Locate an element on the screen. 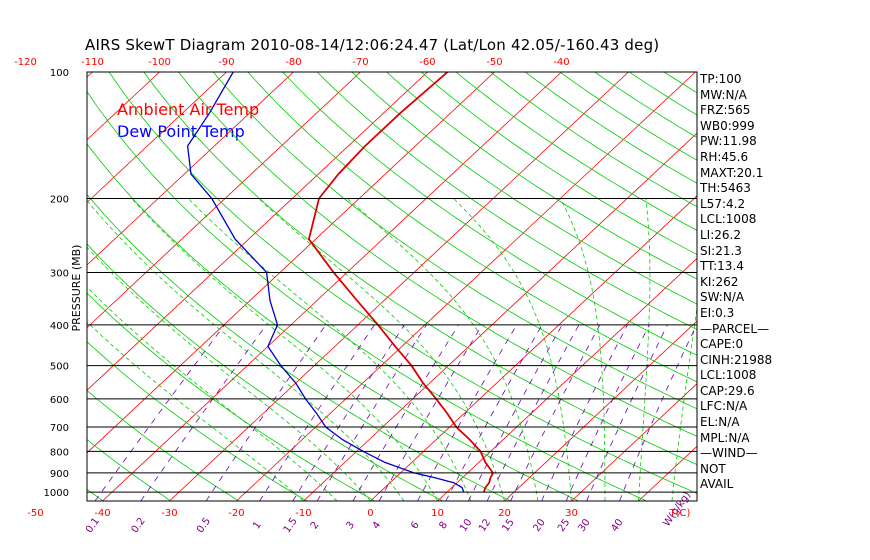  pressure-tick-label: 200 is located at coordinates (59, 199).